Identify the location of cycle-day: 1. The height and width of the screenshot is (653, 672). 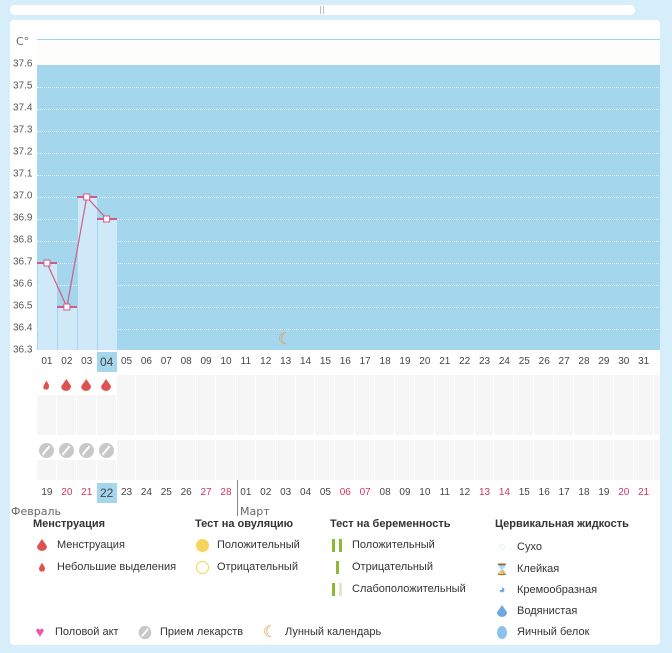
(657, 362).